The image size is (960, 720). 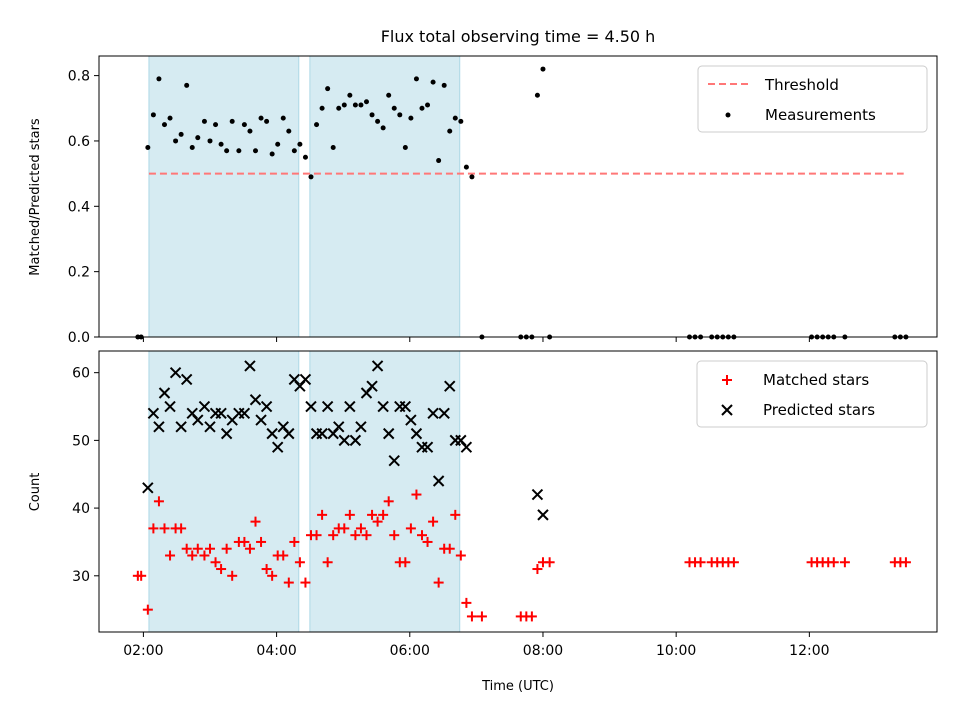 What do you see at coordinates (35, 197) in the screenshot?
I see `top-y-axis-label: Matched/Predicted stars` at bounding box center [35, 197].